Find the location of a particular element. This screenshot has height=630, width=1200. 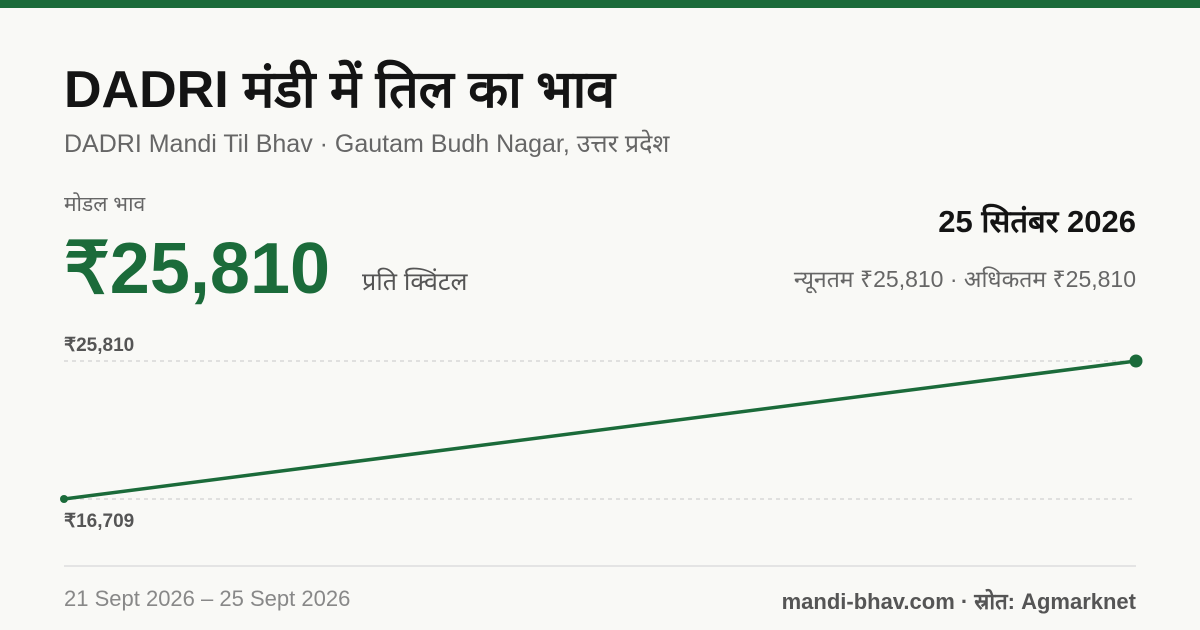

min-max: न्यूनतम ₹25,810 · अधिकतम ₹25,810 is located at coordinates (964, 279).